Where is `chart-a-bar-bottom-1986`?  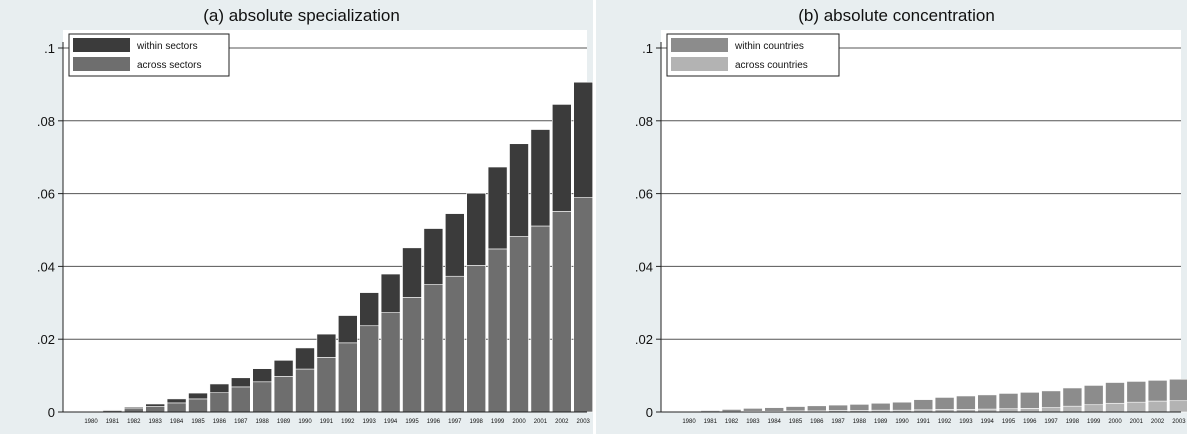 chart-a-bar-bottom-1986 is located at coordinates (219, 402).